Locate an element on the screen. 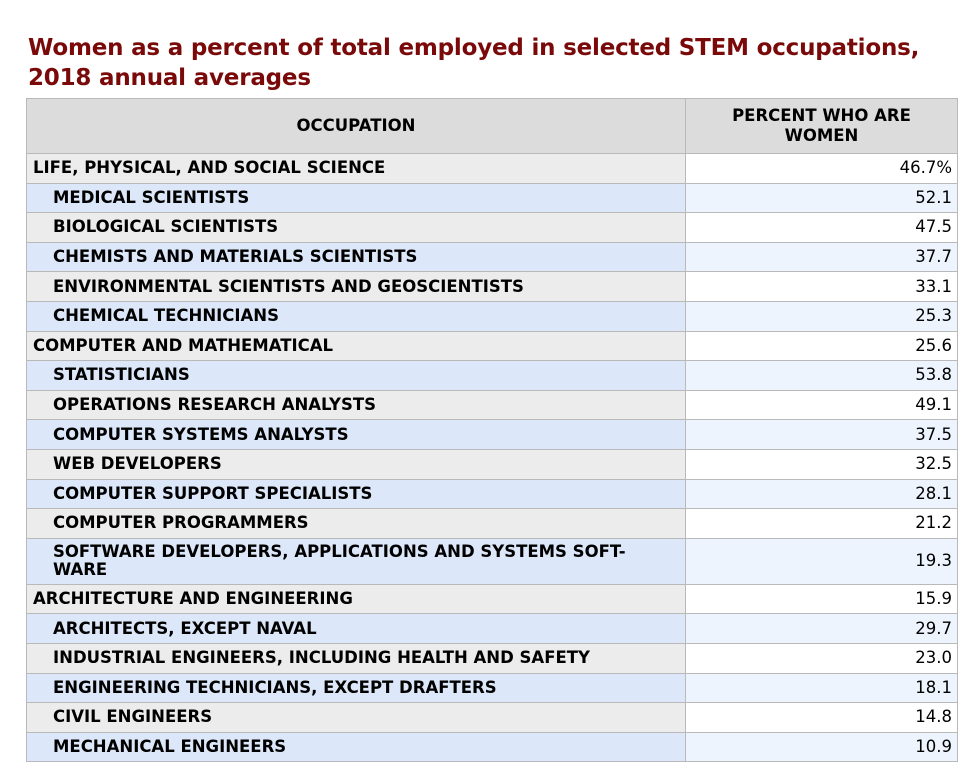 The image size is (974, 783). percent-cell: 29.7 is located at coordinates (821, 628).